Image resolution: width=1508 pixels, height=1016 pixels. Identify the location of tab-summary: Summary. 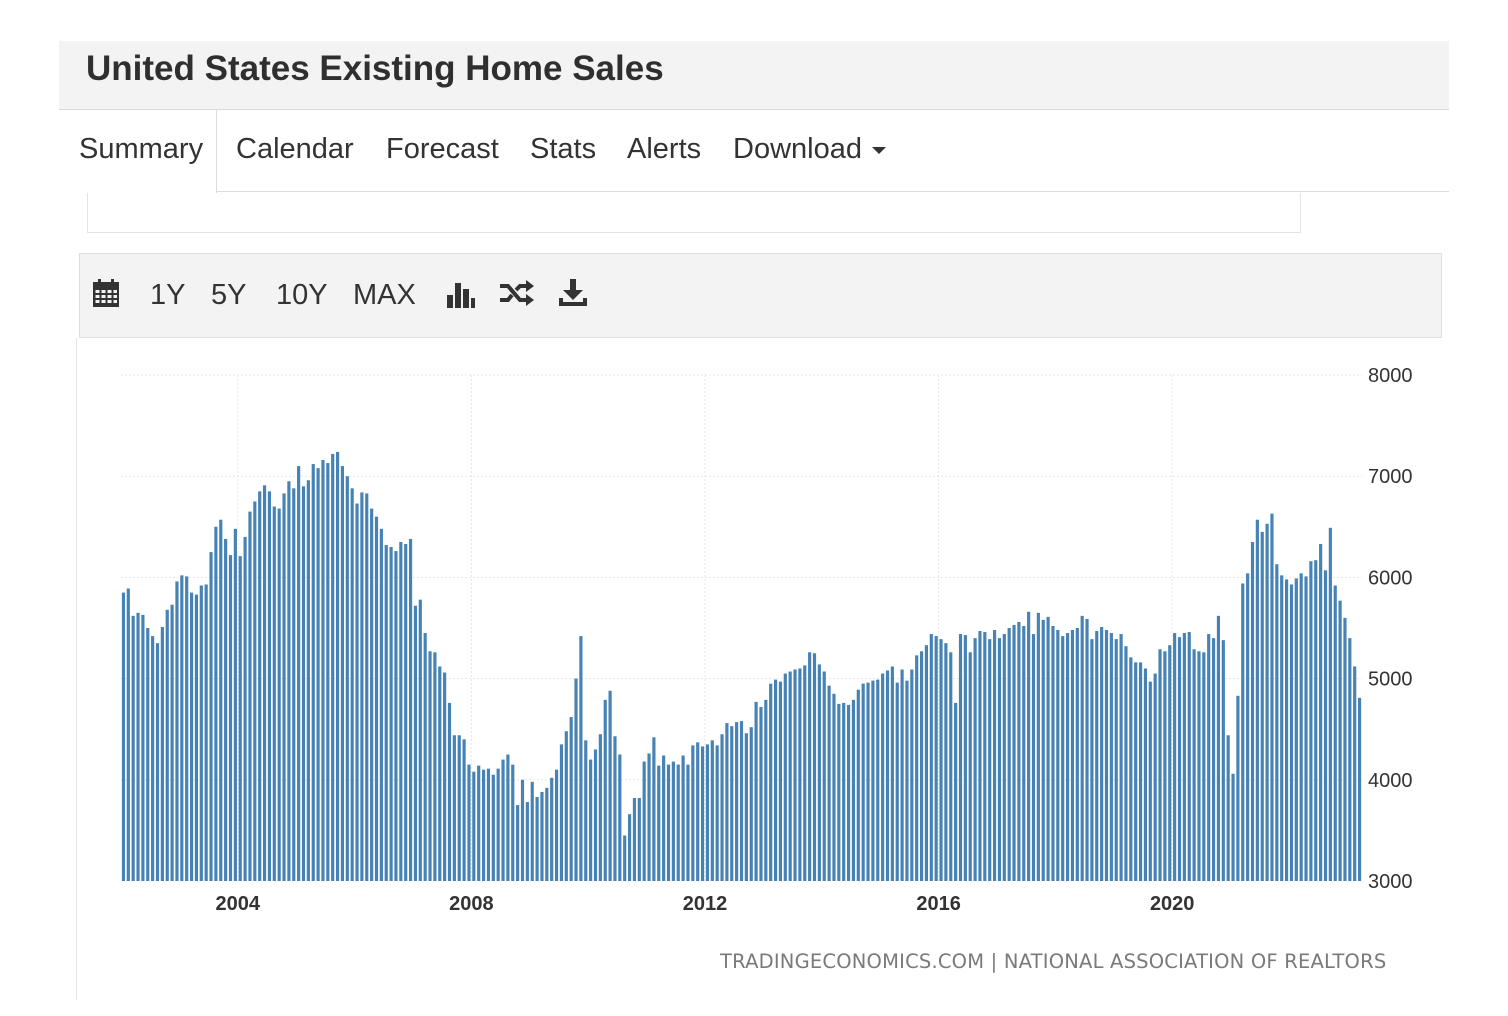
(138, 151).